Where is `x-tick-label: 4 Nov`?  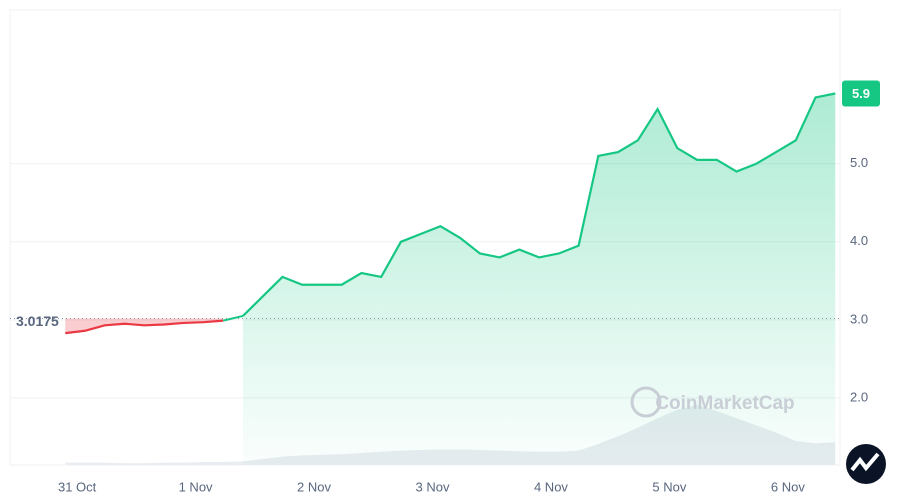
x-tick-label: 4 Nov is located at coordinates (551, 486).